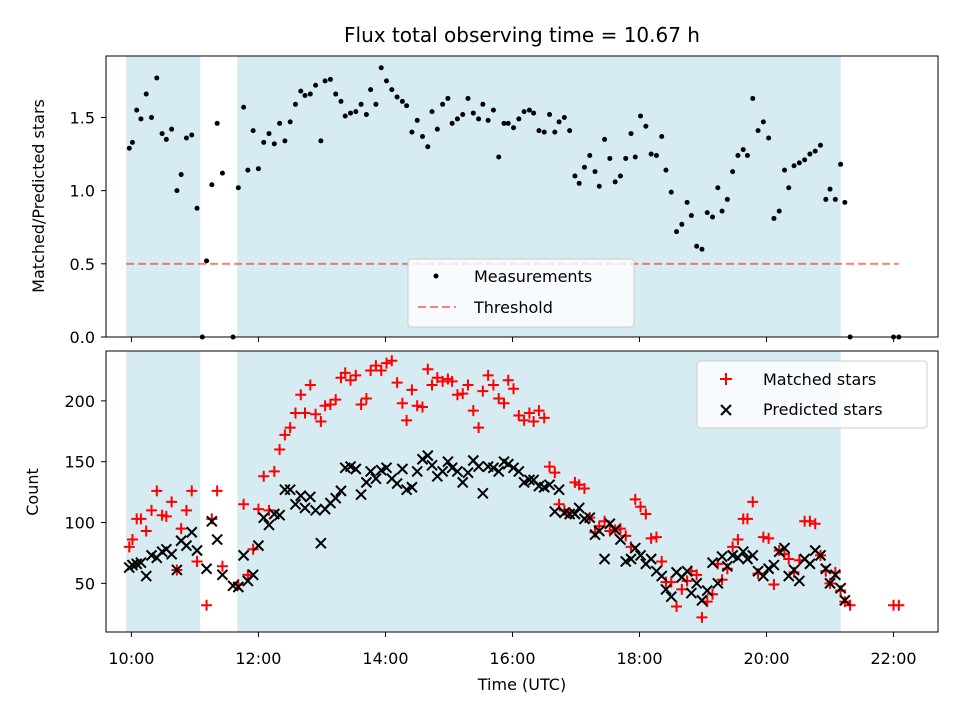  I want to click on legend-measurements-label: Measurements, so click(533, 276).